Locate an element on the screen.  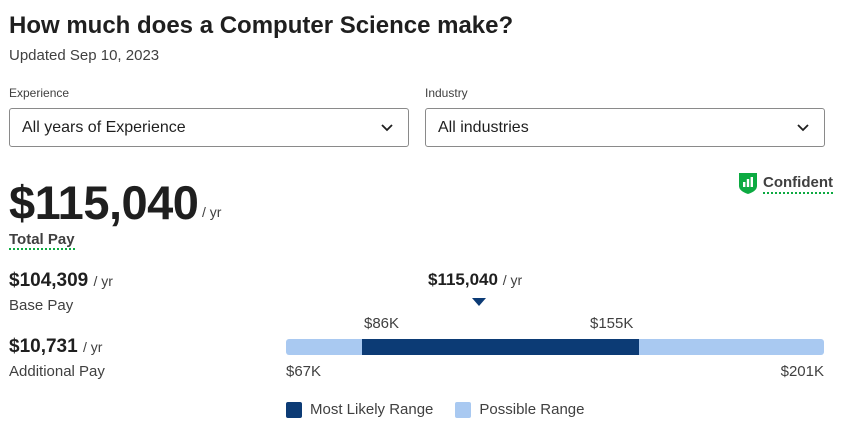
range-legend: Most Likely Range Possible Range is located at coordinates (446, 409).